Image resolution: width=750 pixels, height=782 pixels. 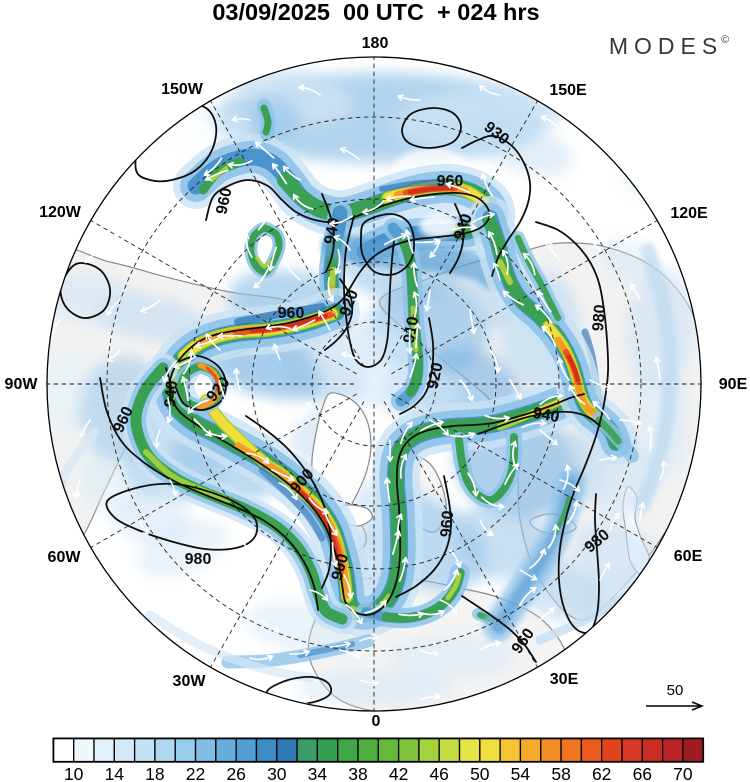 What do you see at coordinates (438, 773) in the screenshot?
I see `svg-text: 46` at bounding box center [438, 773].